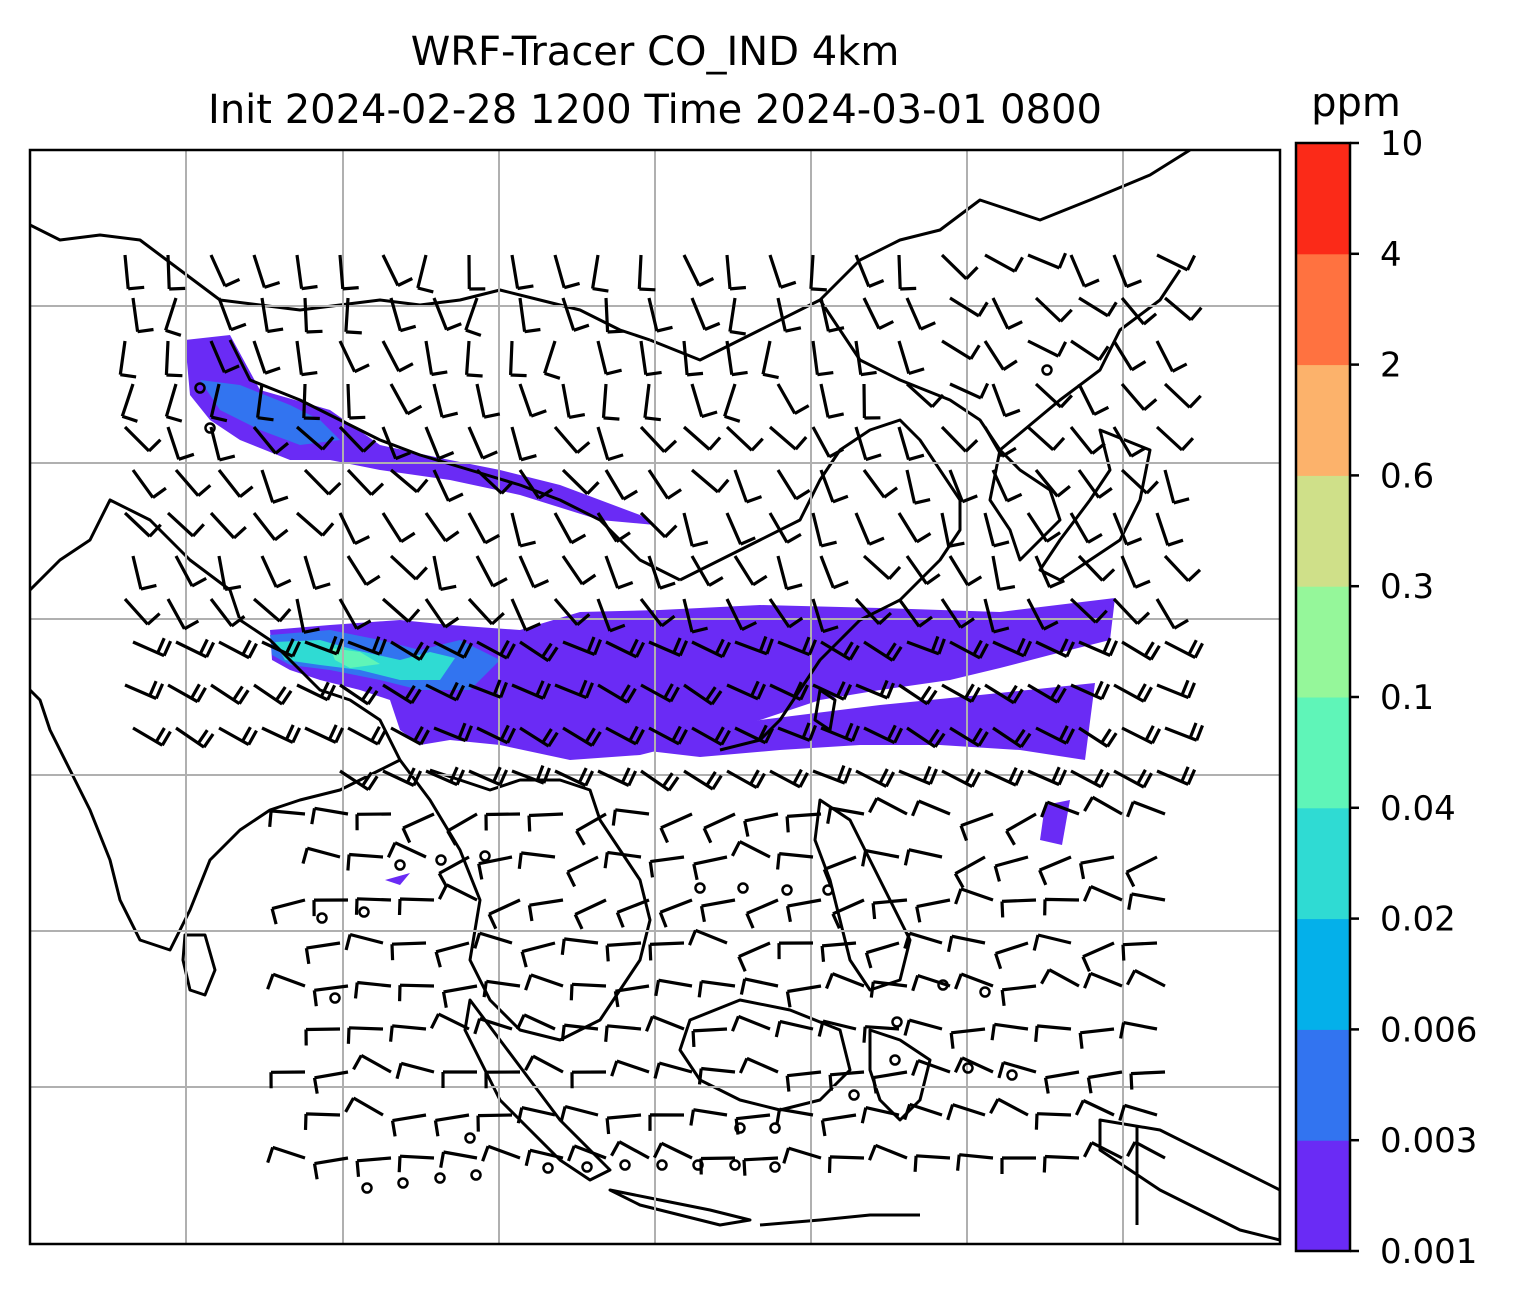  What do you see at coordinates (1401, 144) in the screenshot?
I see `colorbar-tick-label: 10` at bounding box center [1401, 144].